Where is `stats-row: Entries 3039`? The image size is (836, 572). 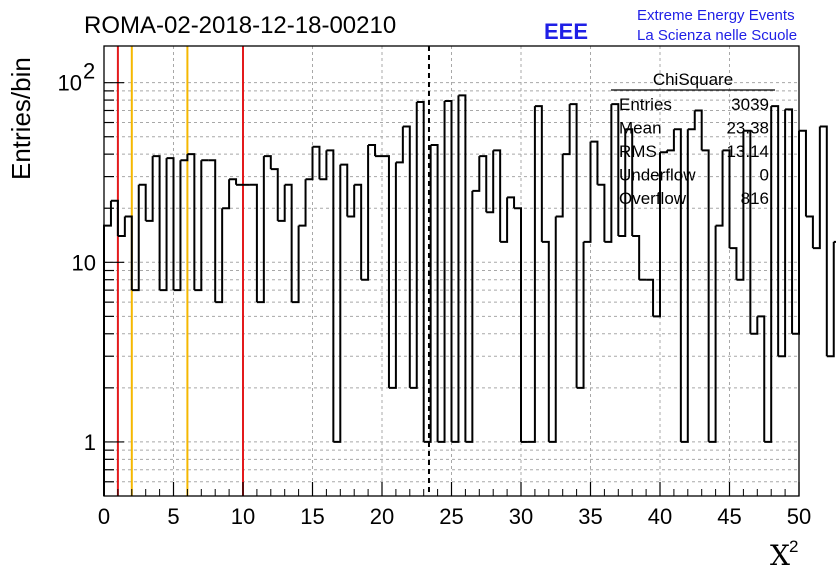 stats-row: Entries 3039 is located at coordinates (694, 104).